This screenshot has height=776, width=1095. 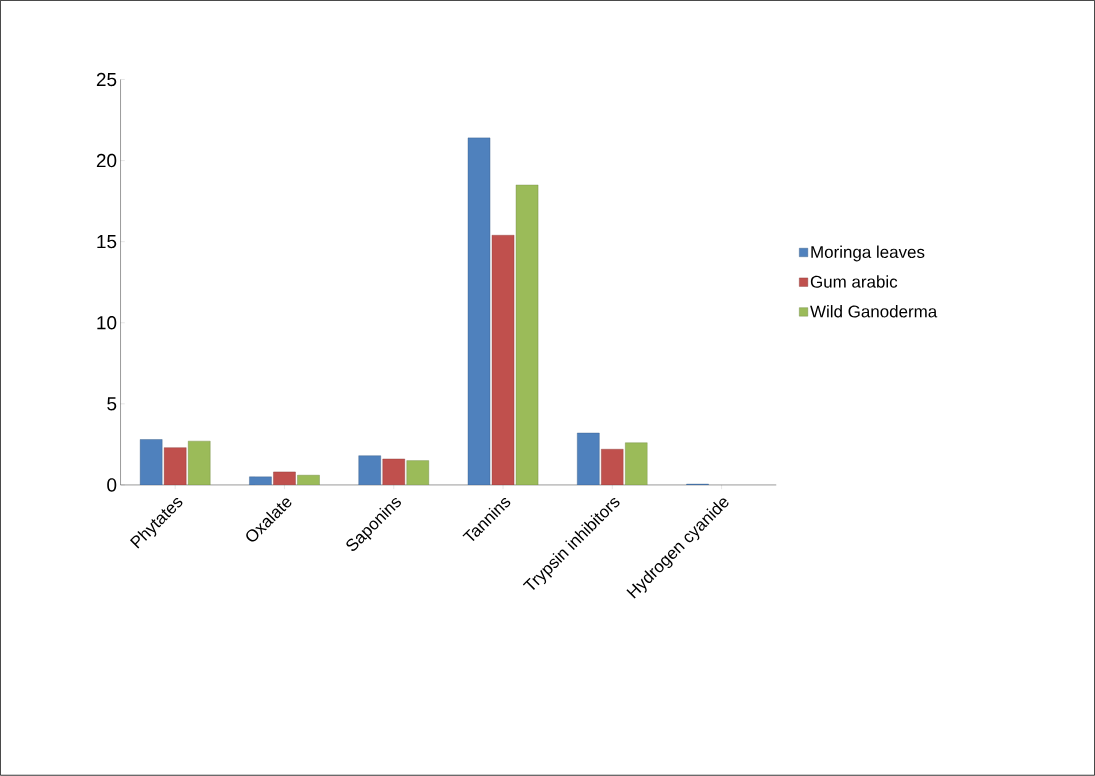 What do you see at coordinates (112, 404) in the screenshot?
I see `y-tick-label: 5` at bounding box center [112, 404].